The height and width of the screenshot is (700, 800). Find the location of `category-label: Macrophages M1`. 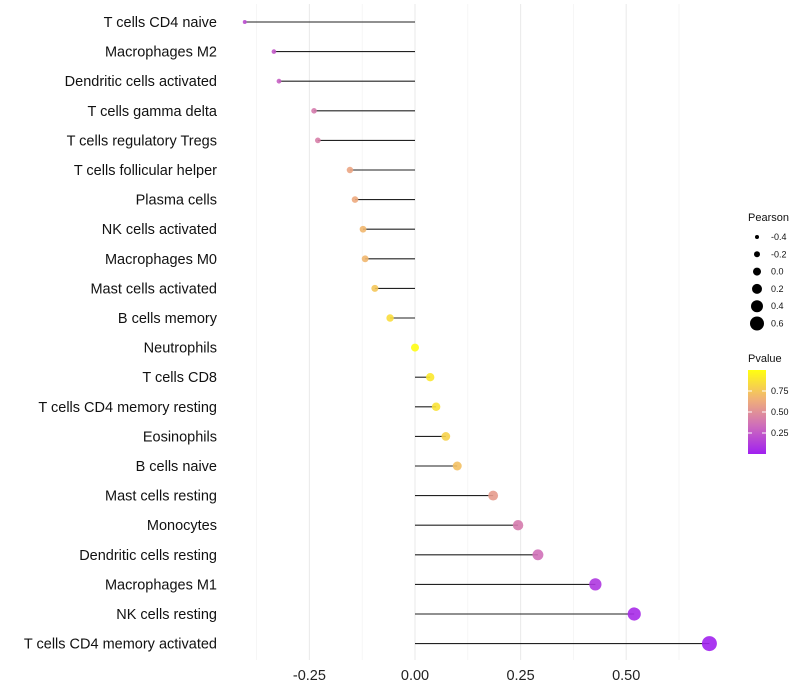

category-label: Macrophages M1 is located at coordinates (161, 585).